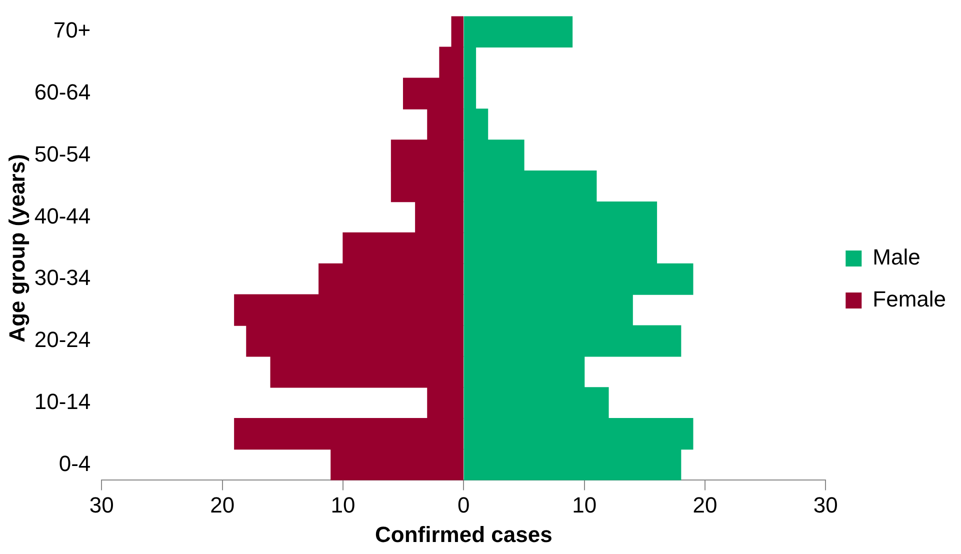 The height and width of the screenshot is (554, 961). Describe the element at coordinates (62, 277) in the screenshot. I see `y-tick-label: 30-34` at that location.